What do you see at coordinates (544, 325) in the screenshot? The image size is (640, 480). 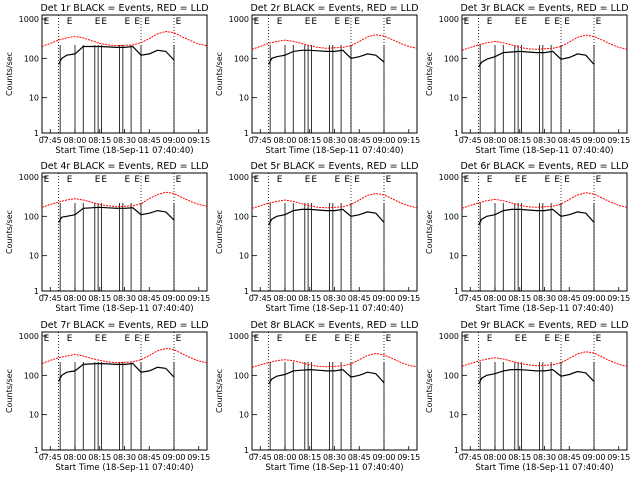 I see `panel-title: Det 9r BLACK = Events, RED = LLD` at bounding box center [544, 325].